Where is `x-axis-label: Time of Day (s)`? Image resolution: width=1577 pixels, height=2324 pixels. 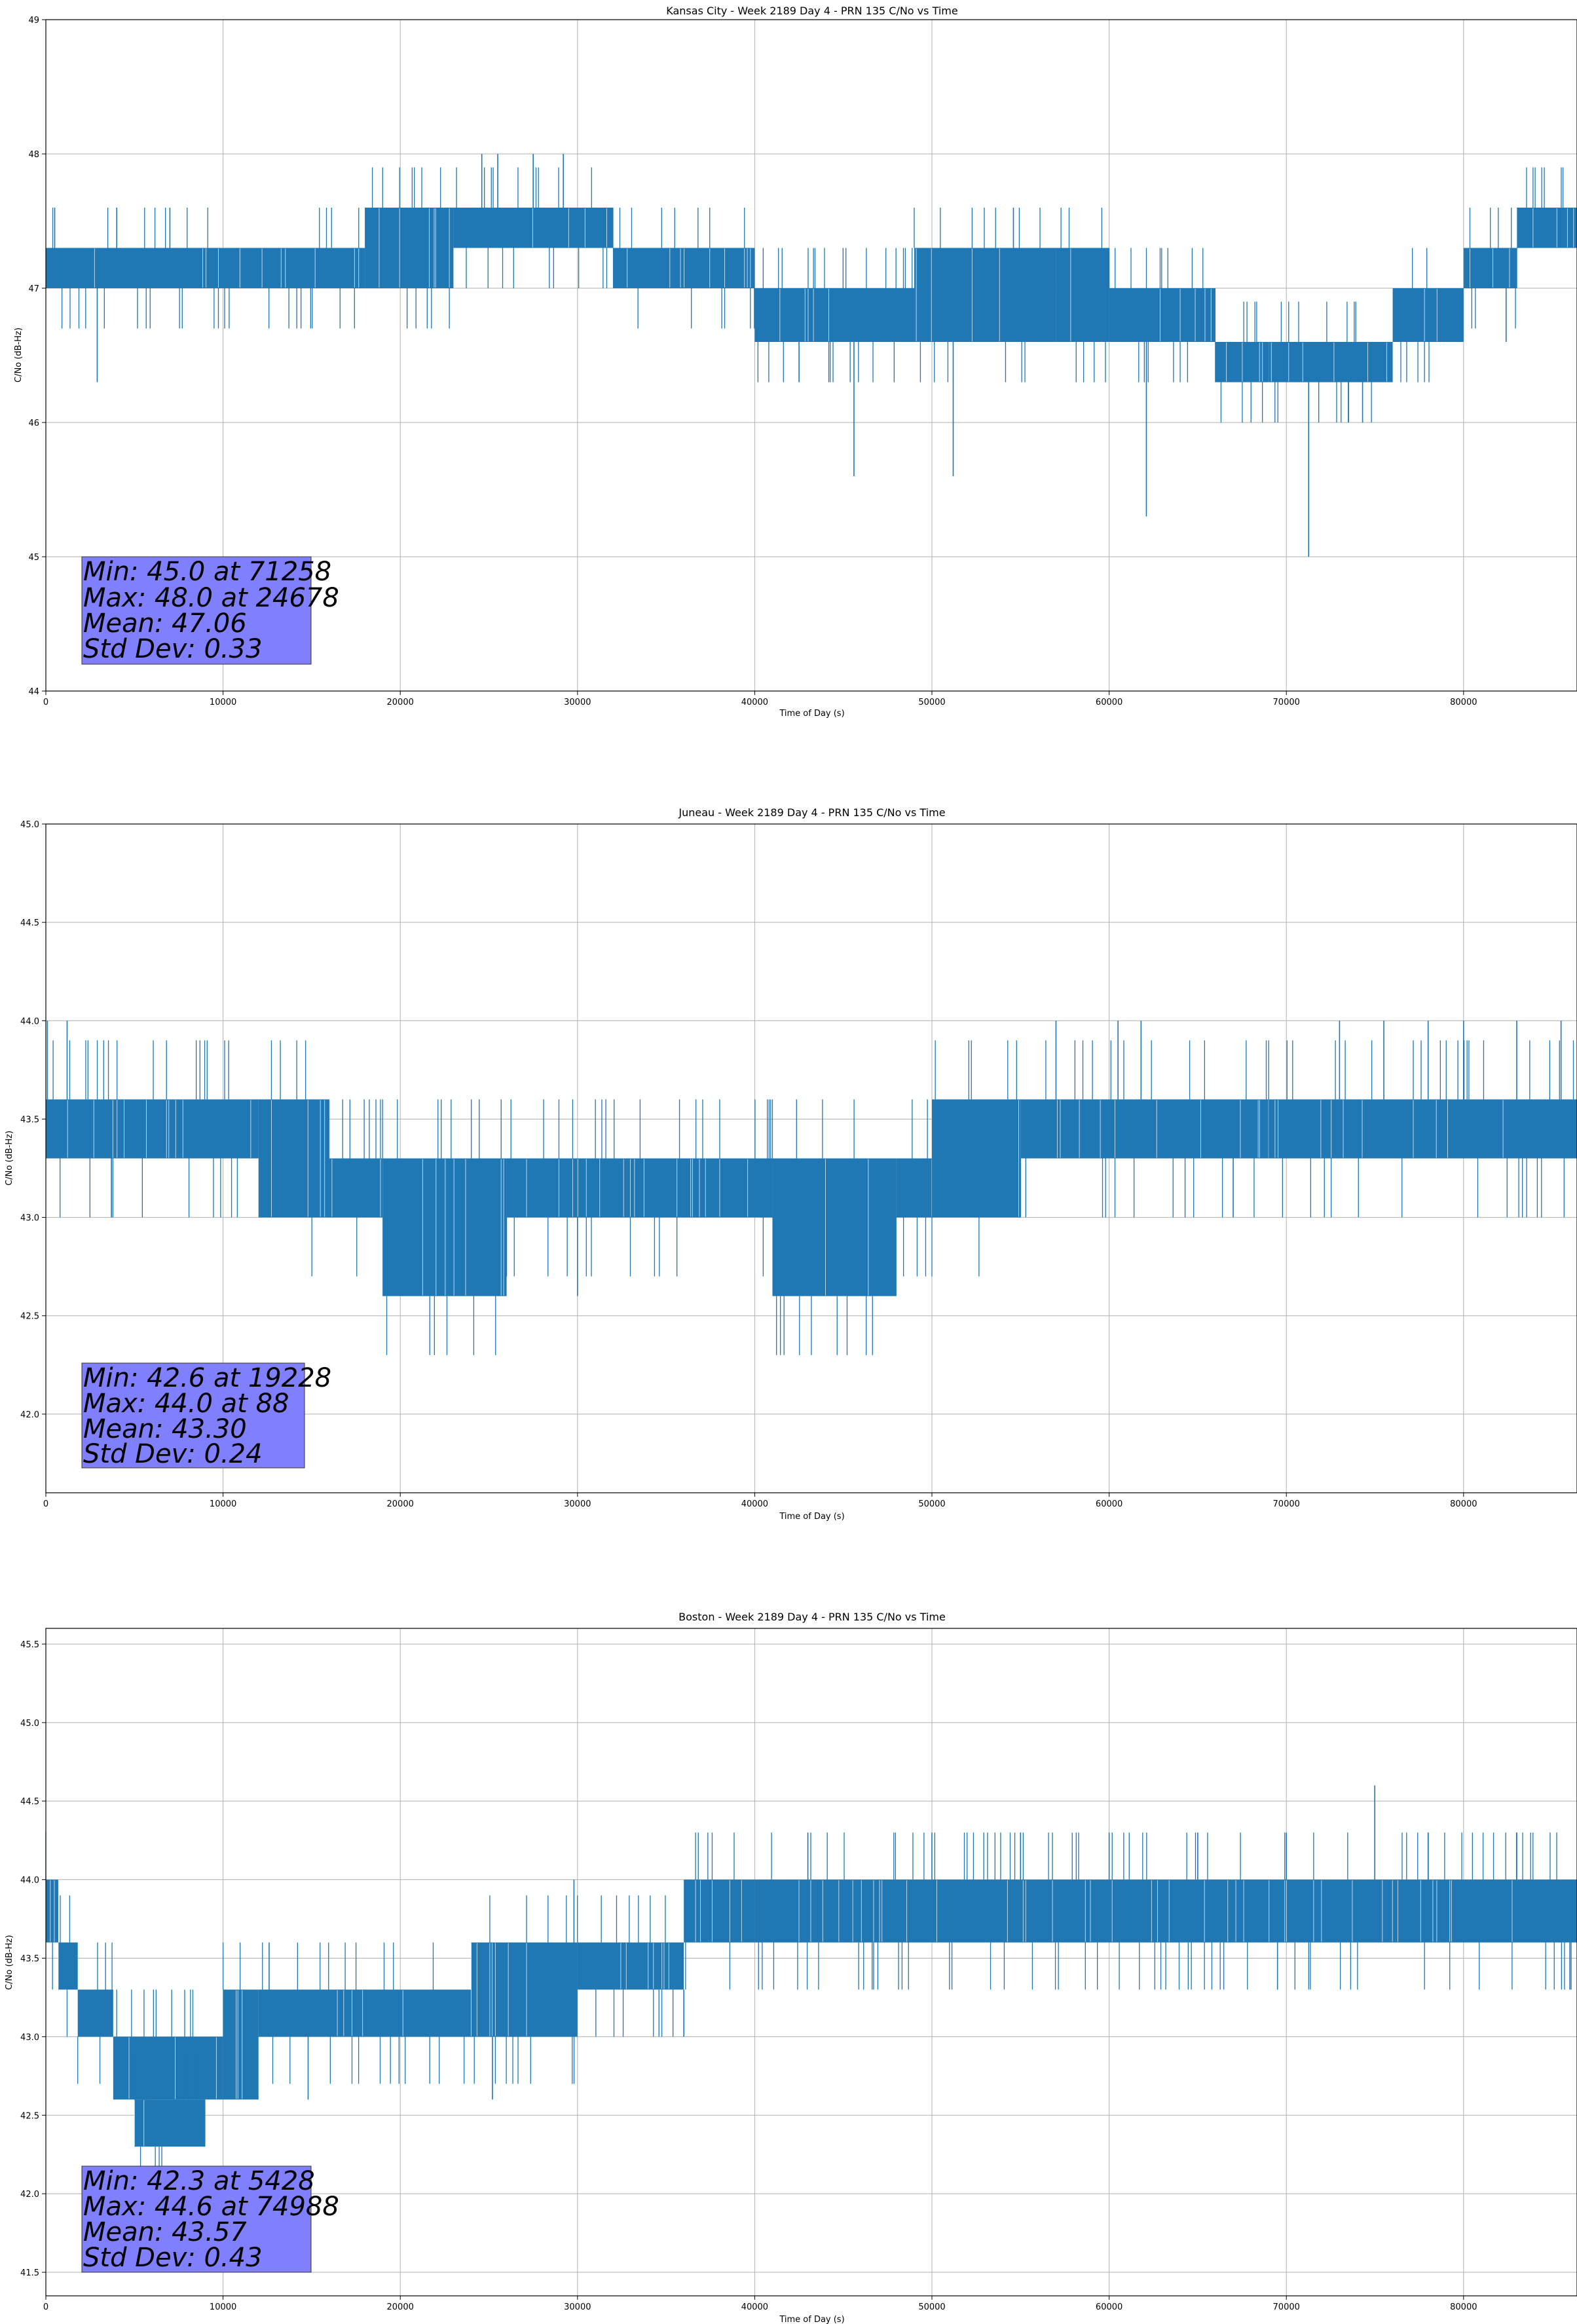 x-axis-label: Time of Day (s) is located at coordinates (811, 1517).